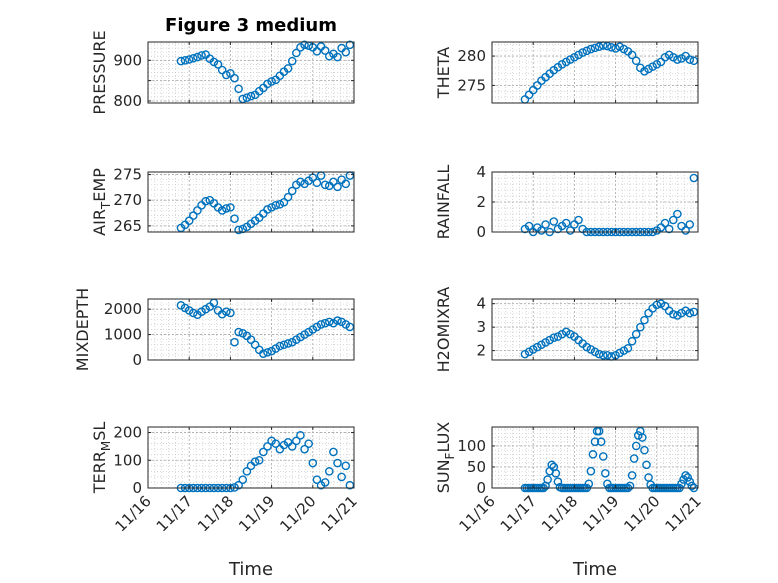  What do you see at coordinates (339, 513) in the screenshot?
I see `x-tick-label: 11/21` at bounding box center [339, 513].